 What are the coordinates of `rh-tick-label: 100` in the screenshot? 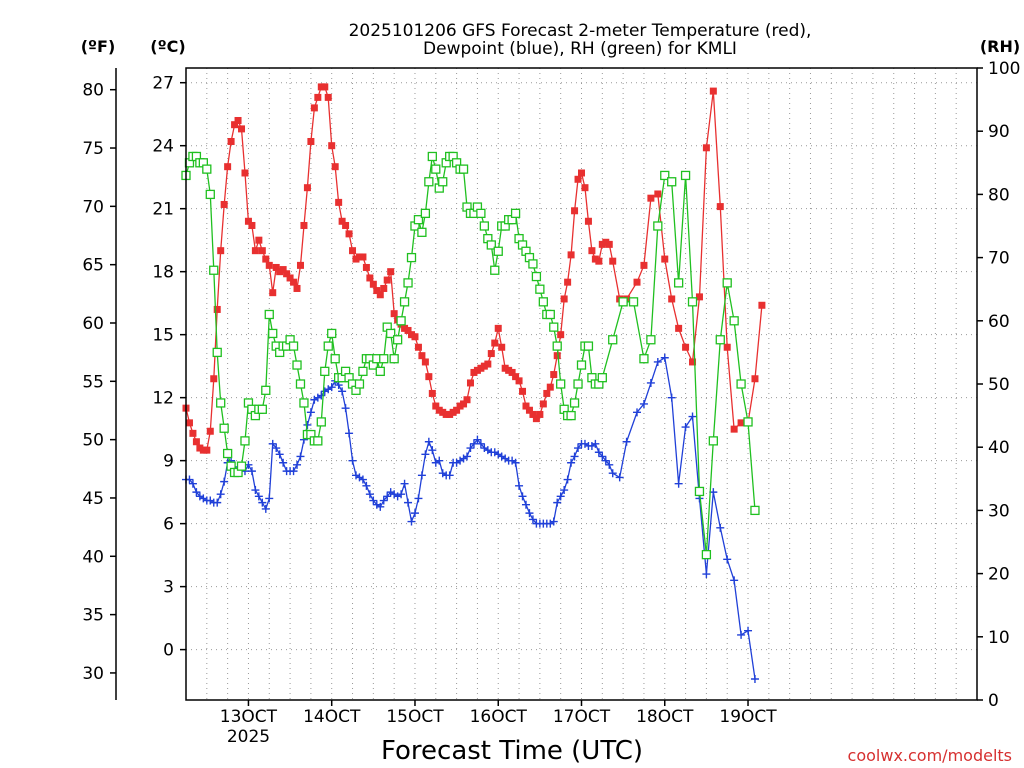 It's located at (1004, 69).